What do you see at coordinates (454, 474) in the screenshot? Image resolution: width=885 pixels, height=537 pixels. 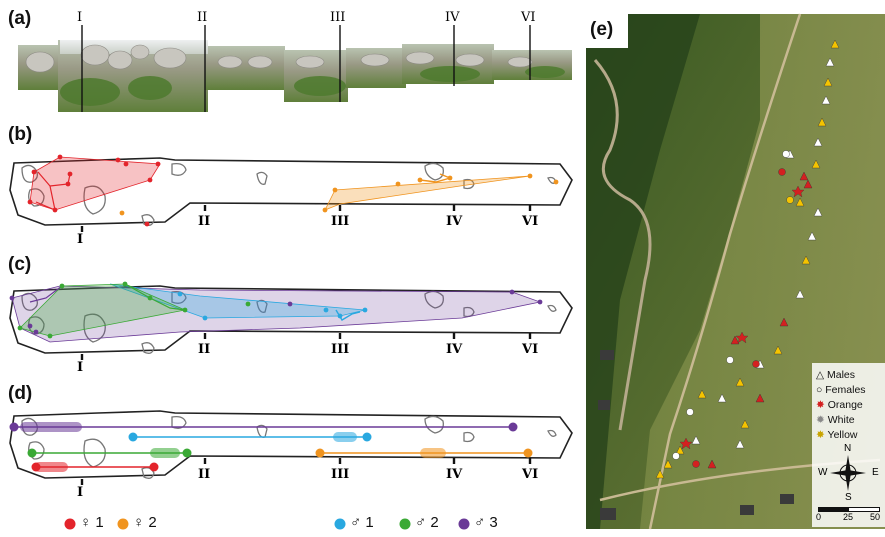 I see `section-label-d-IV: IV` at bounding box center [454, 474].